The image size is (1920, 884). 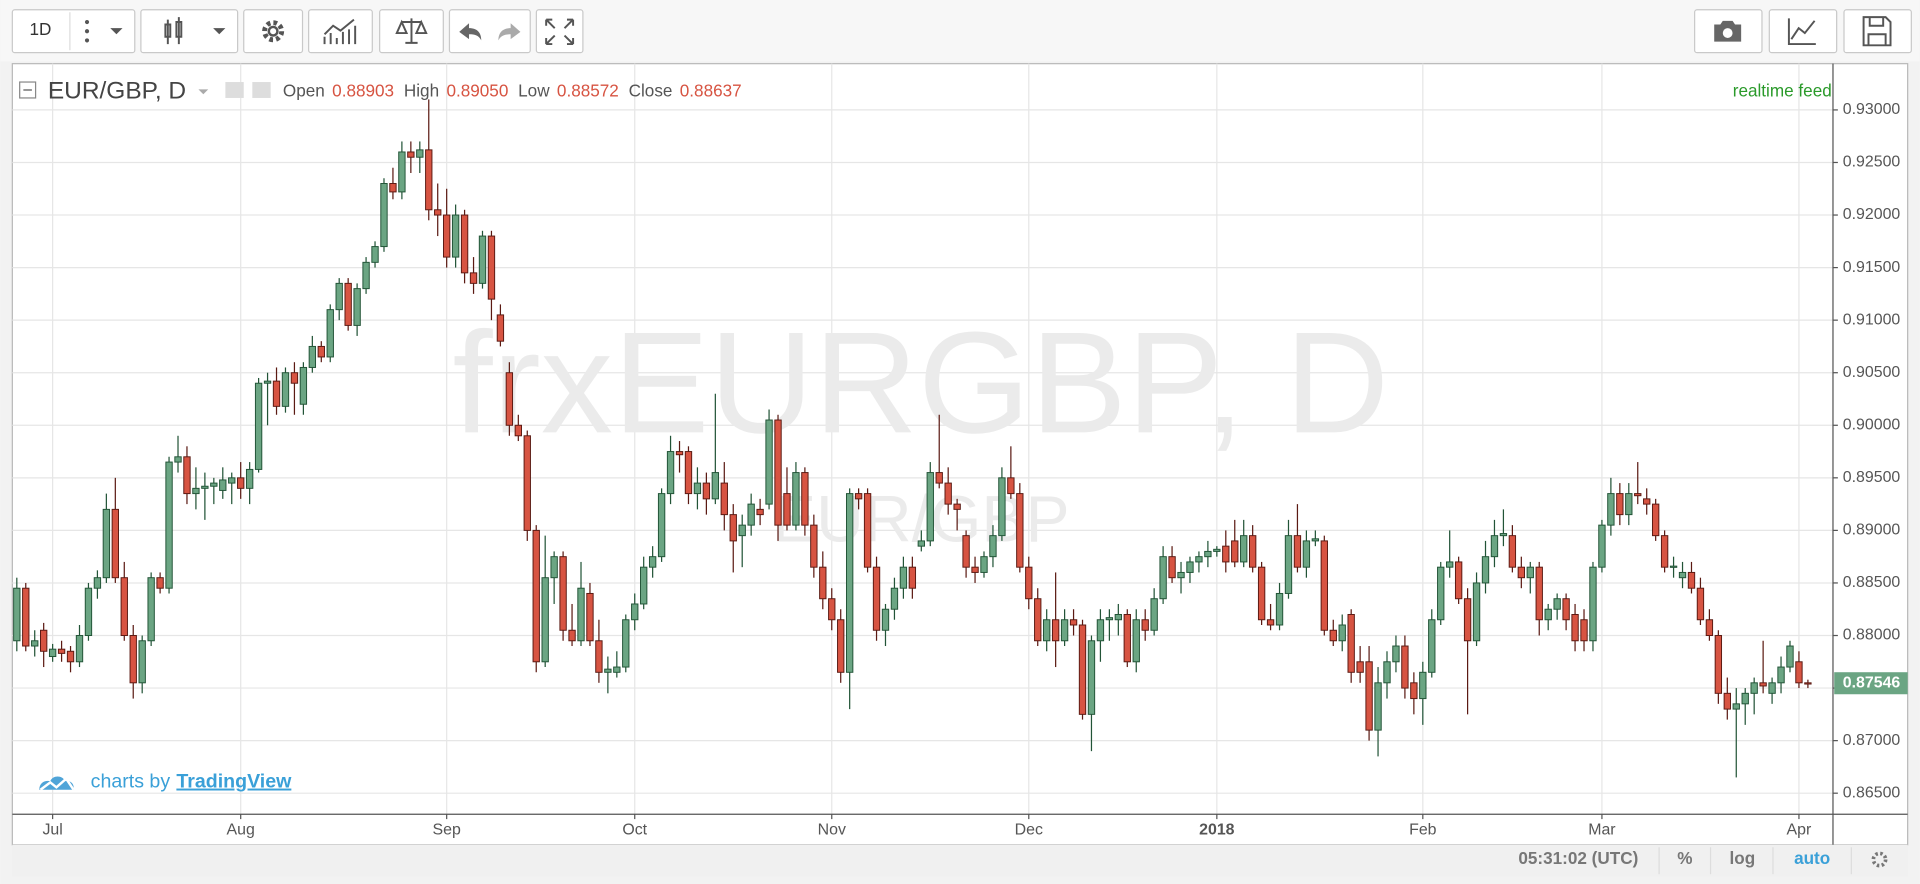 I want to click on y-tick-label: 0.90500, so click(x=1872, y=372).